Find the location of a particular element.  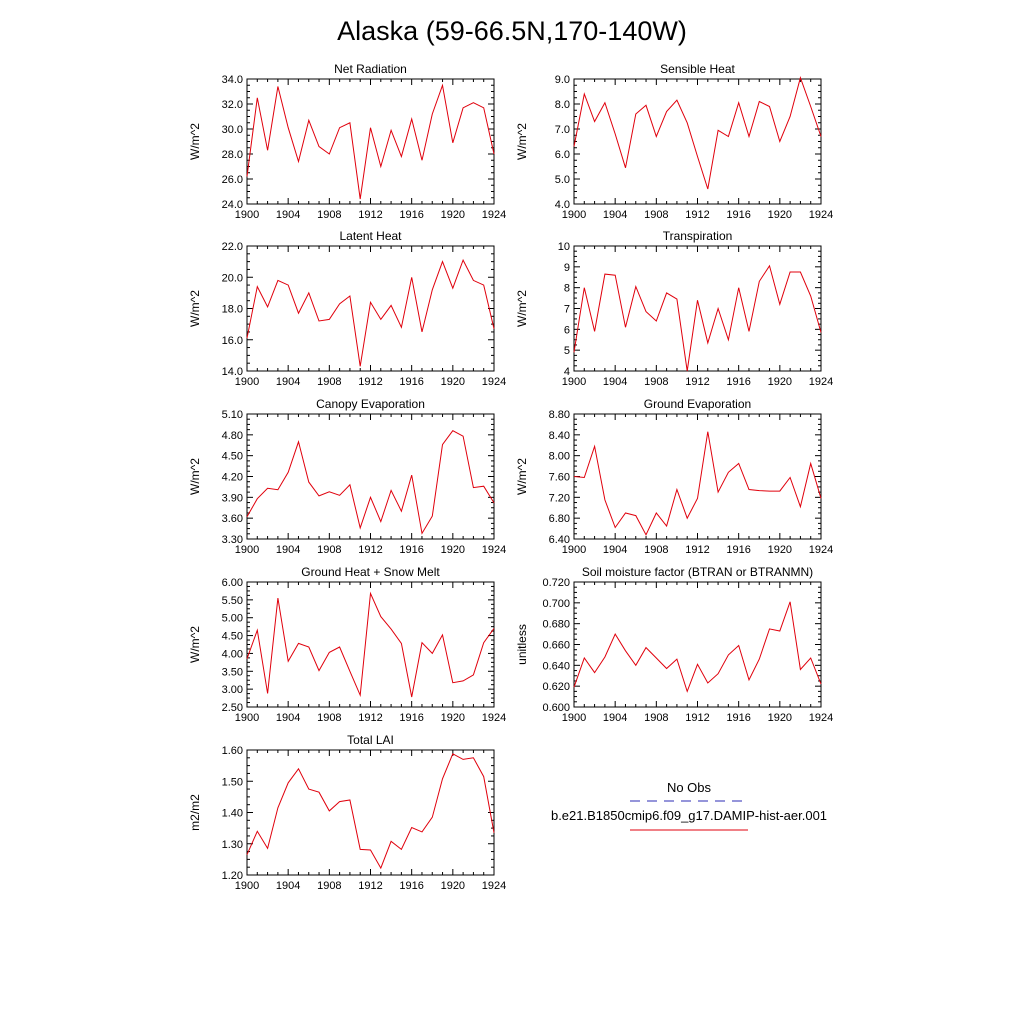

y-tick-label: 3.90 is located at coordinates (232, 498).